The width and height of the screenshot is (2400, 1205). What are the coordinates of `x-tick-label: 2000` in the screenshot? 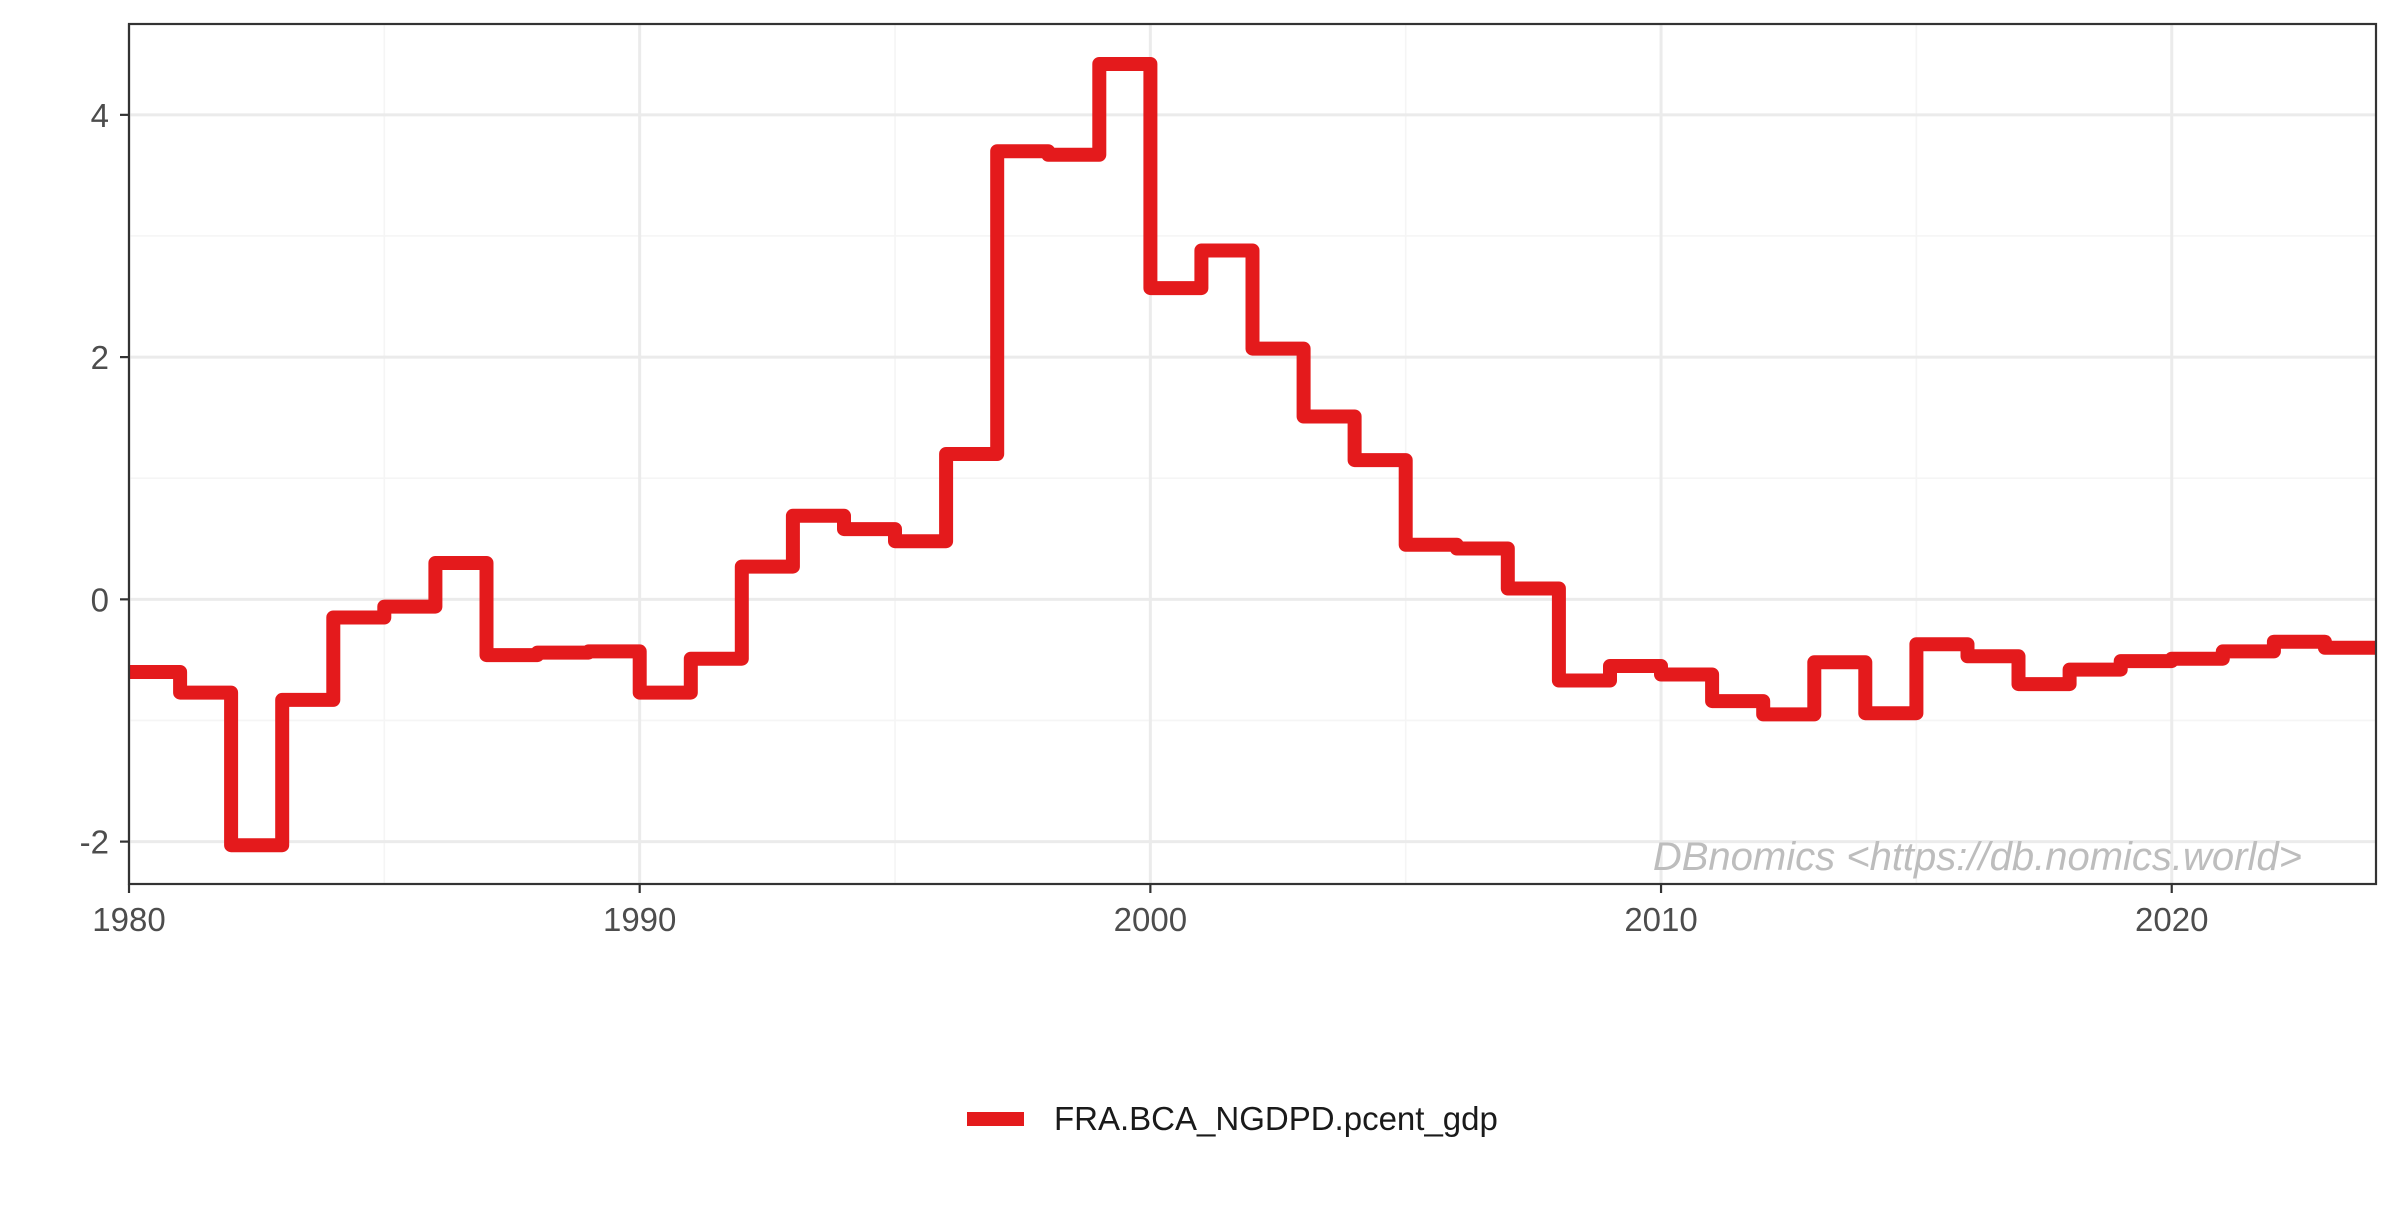 It's located at (1150, 919).